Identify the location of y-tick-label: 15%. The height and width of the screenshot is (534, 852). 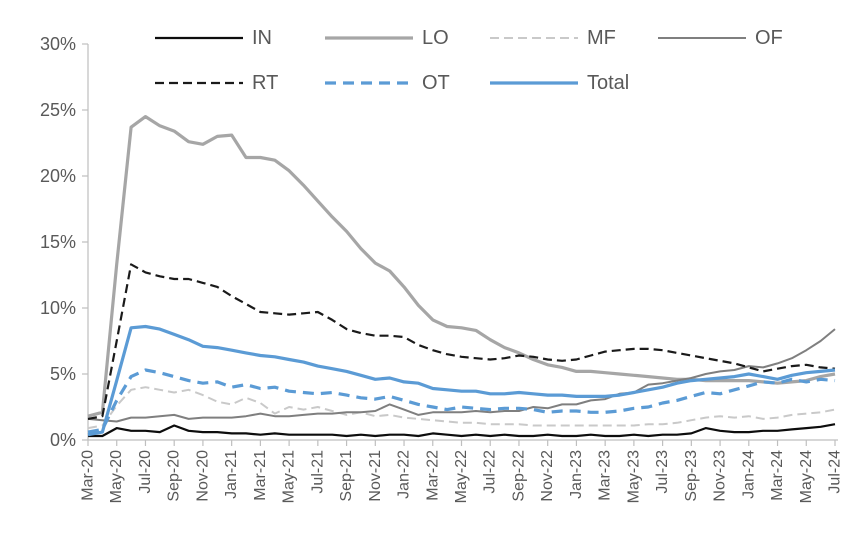
(58, 242).